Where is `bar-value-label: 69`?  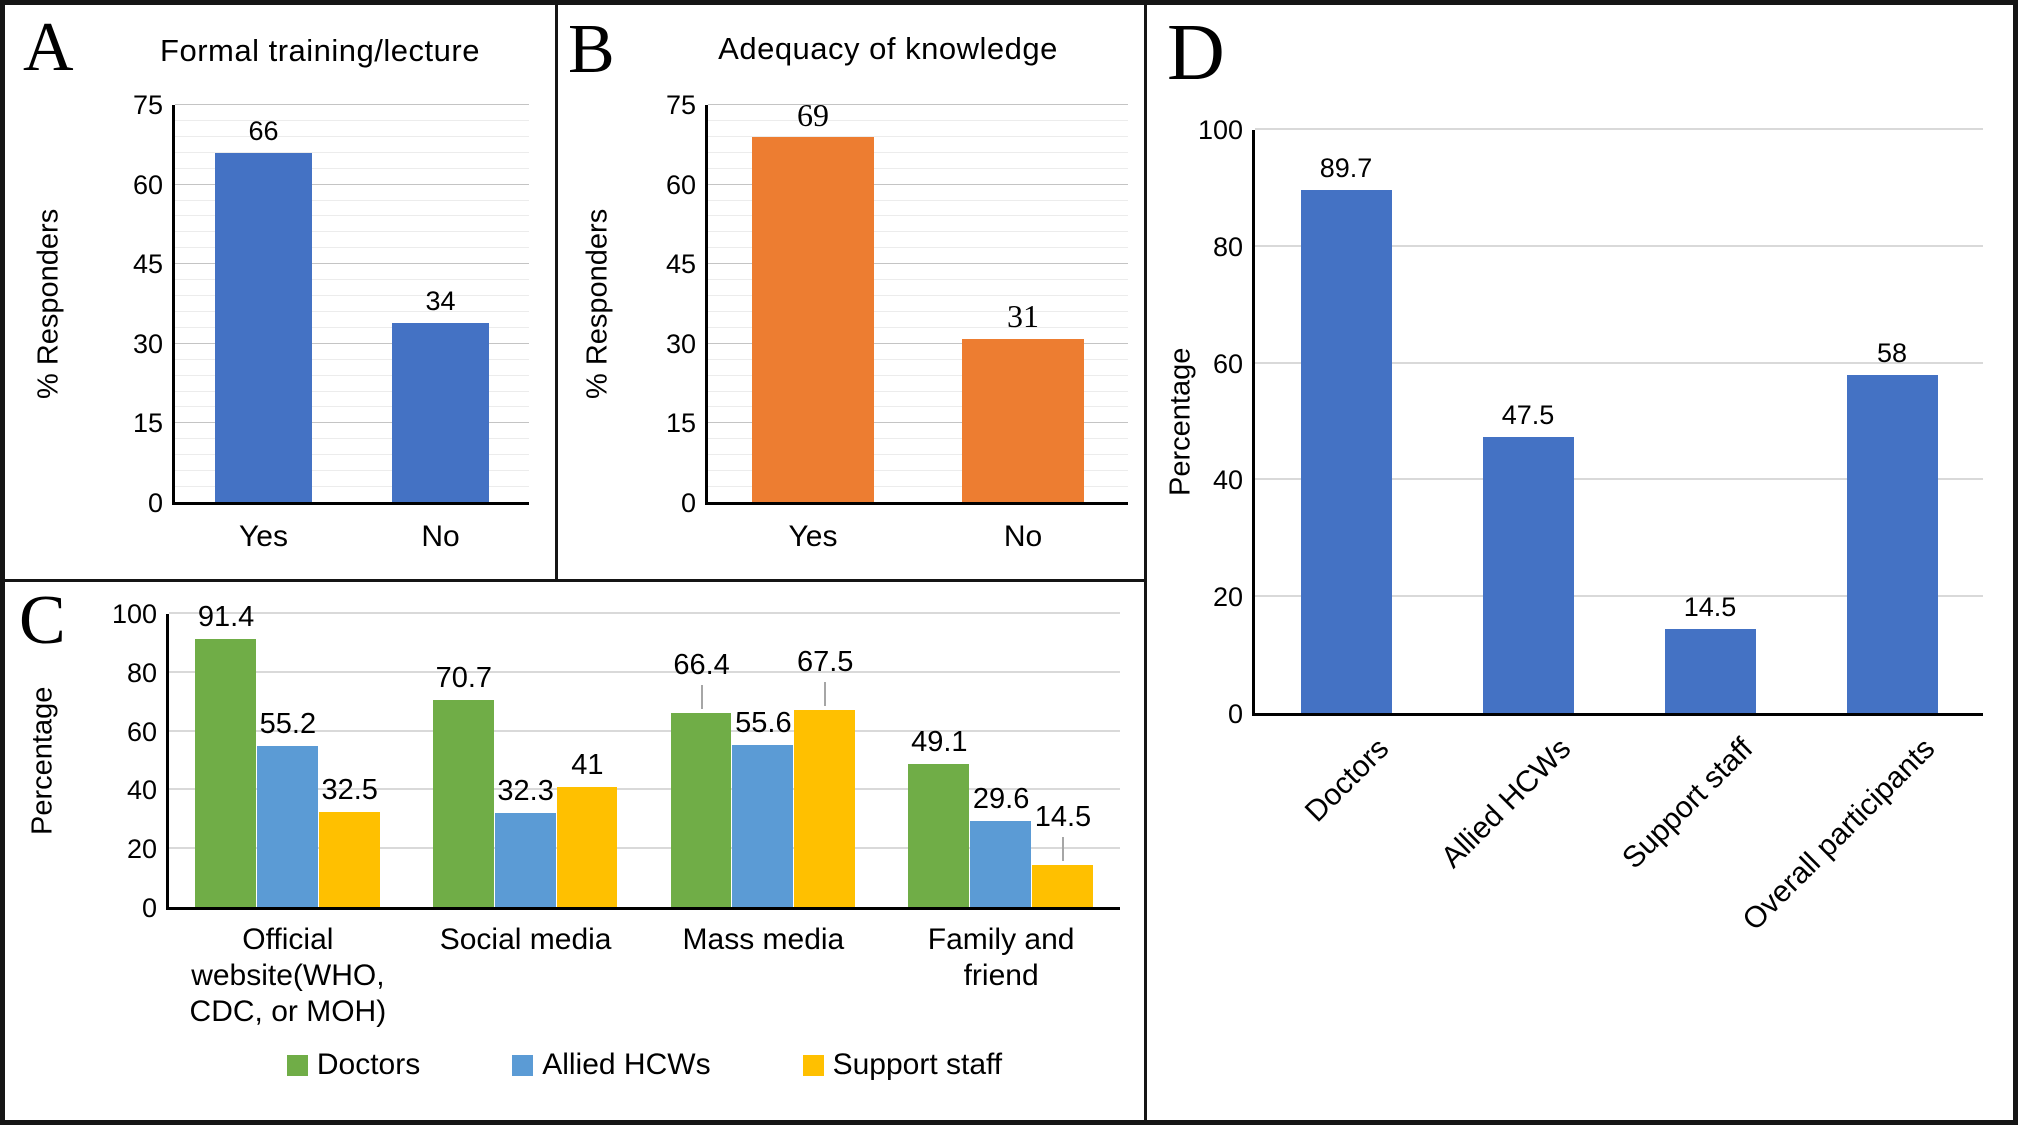
bar-value-label: 69 is located at coordinates (813, 114).